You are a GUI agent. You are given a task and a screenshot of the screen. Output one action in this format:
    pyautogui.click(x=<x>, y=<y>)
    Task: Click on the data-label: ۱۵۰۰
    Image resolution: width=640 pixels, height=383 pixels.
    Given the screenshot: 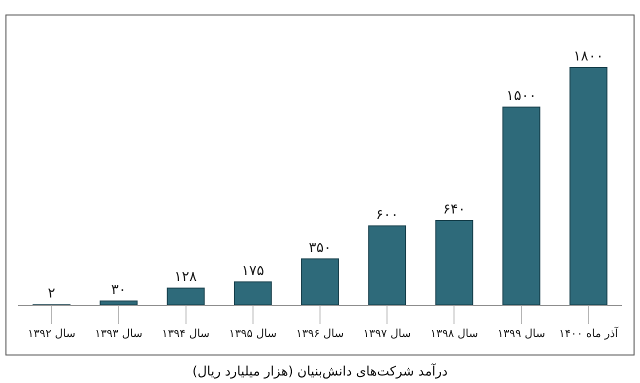 What is the action you would take?
    pyautogui.click(x=521, y=96)
    